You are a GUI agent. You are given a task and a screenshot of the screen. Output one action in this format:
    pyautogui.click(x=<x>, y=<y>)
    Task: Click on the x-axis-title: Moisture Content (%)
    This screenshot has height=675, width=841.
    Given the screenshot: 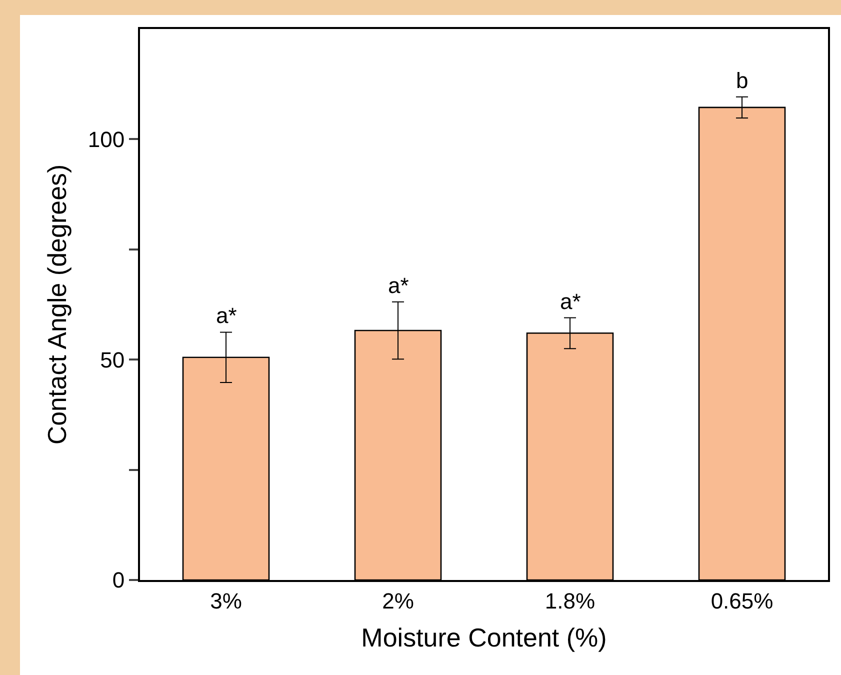 What is the action you would take?
    pyautogui.click(x=484, y=637)
    